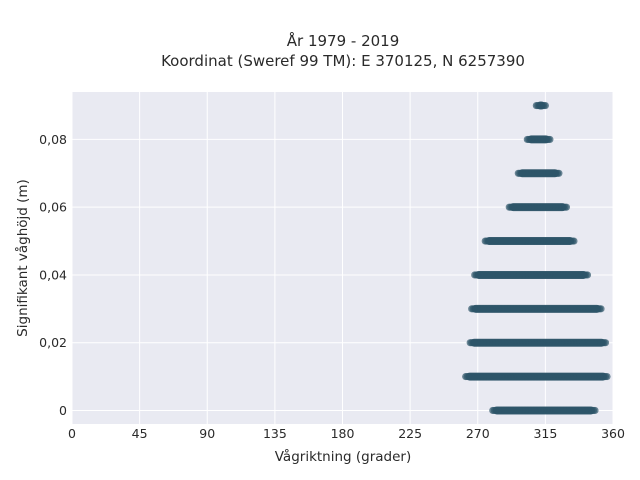  What do you see at coordinates (343, 456) in the screenshot?
I see `x-axis-label: Vågriktning (grader)` at bounding box center [343, 456].